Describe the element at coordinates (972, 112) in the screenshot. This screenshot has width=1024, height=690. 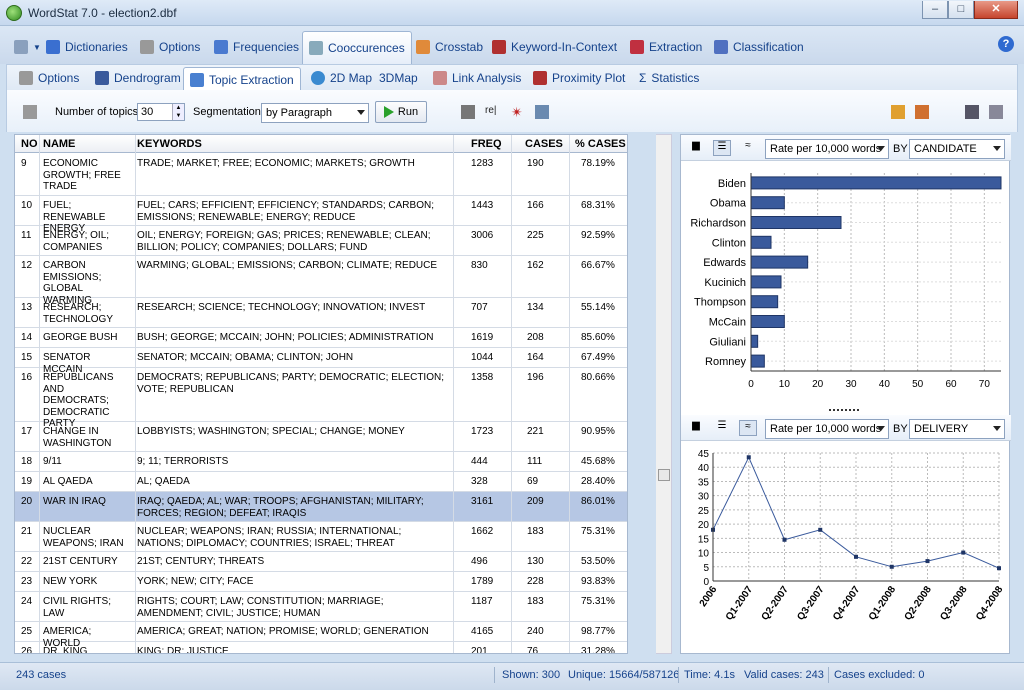
I see `save-icon` at that location.